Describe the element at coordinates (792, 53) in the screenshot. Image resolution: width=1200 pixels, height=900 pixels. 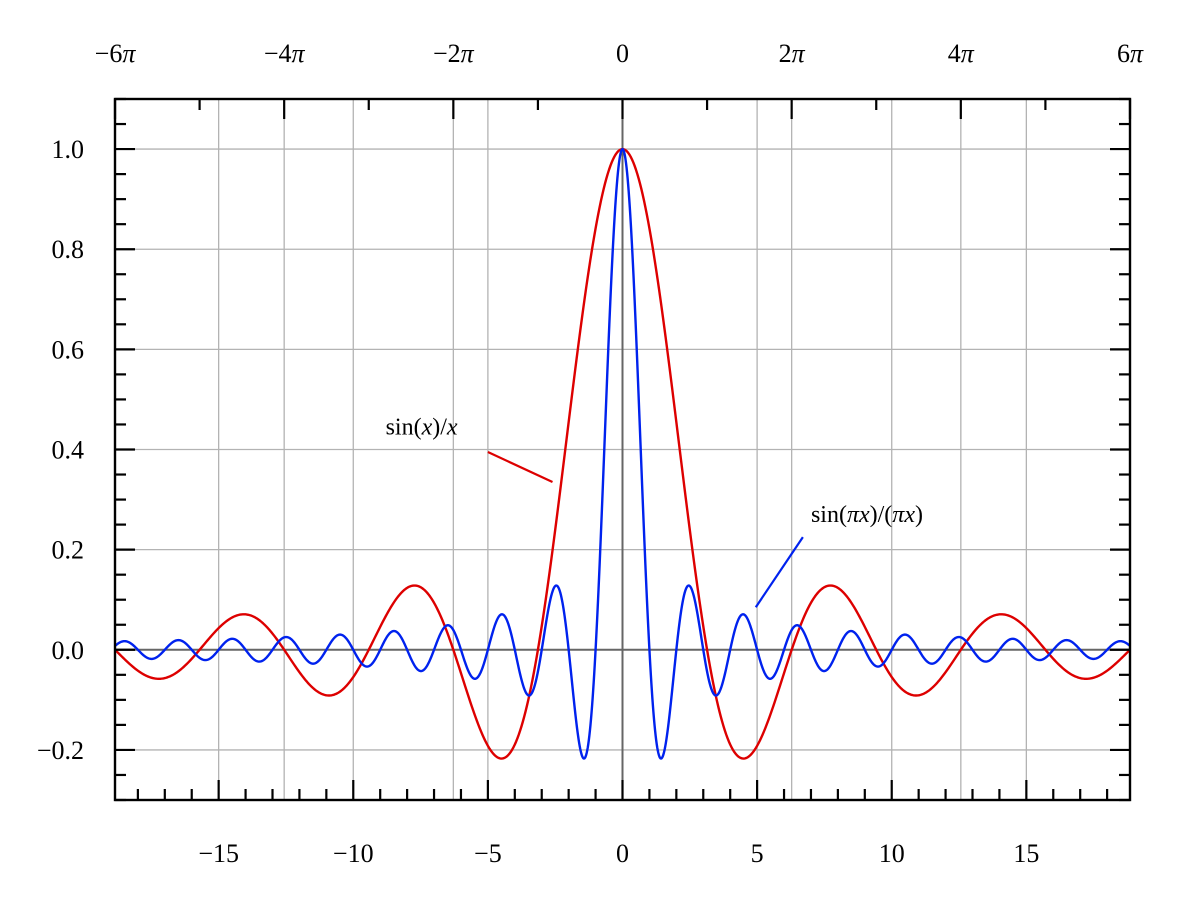
I see `x-top-tick-label: 2π` at that location.